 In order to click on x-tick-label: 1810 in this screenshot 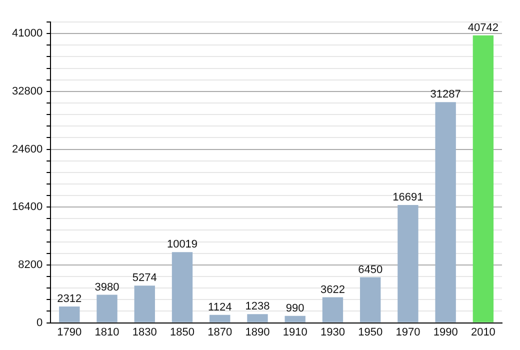, I will do `click(107, 332)`.